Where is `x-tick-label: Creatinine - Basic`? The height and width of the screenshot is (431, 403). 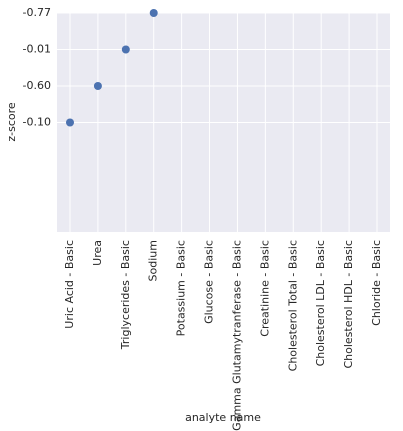
x-tick-label: Creatinine - Basic is located at coordinates (264, 288).